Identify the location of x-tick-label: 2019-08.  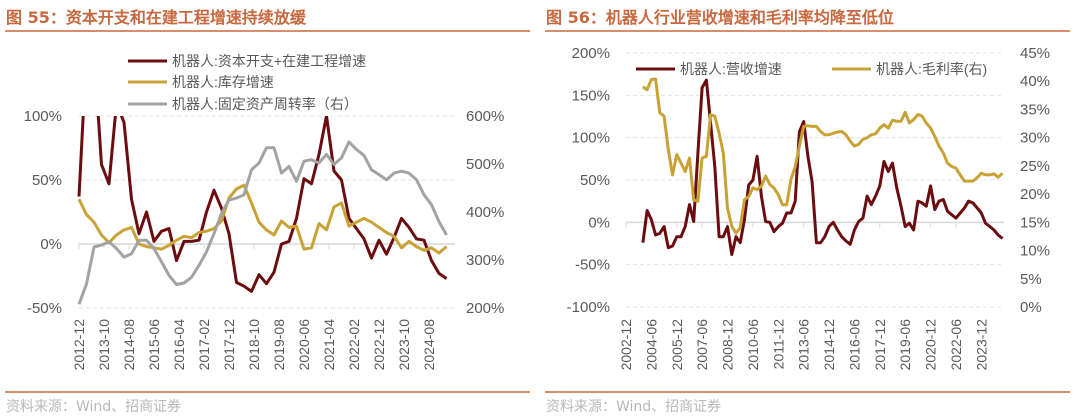
(279, 345).